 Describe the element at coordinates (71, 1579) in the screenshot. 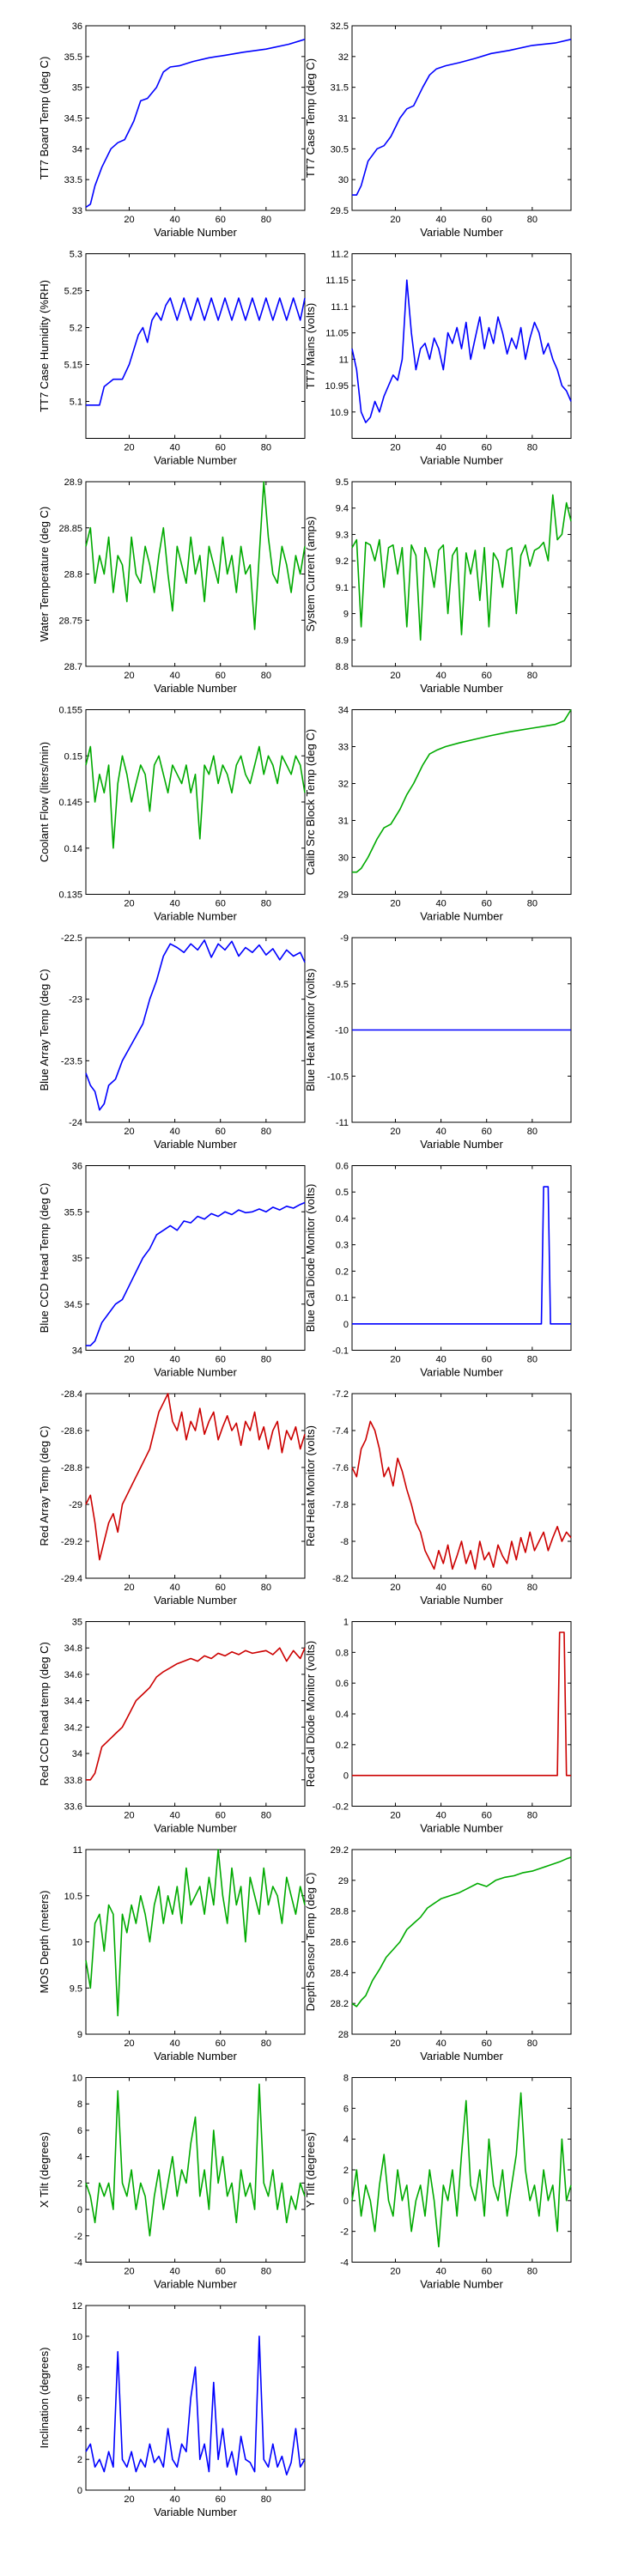

I see `y-tick-label: -29.4` at that location.